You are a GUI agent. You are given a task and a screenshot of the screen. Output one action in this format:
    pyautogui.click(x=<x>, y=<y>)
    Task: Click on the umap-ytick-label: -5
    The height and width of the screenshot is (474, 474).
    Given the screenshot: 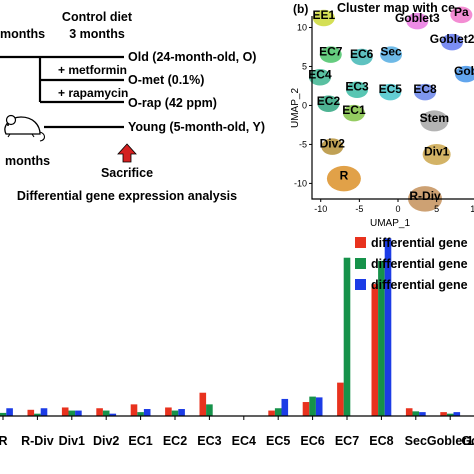 What is the action you would take?
    pyautogui.click(x=303, y=144)
    